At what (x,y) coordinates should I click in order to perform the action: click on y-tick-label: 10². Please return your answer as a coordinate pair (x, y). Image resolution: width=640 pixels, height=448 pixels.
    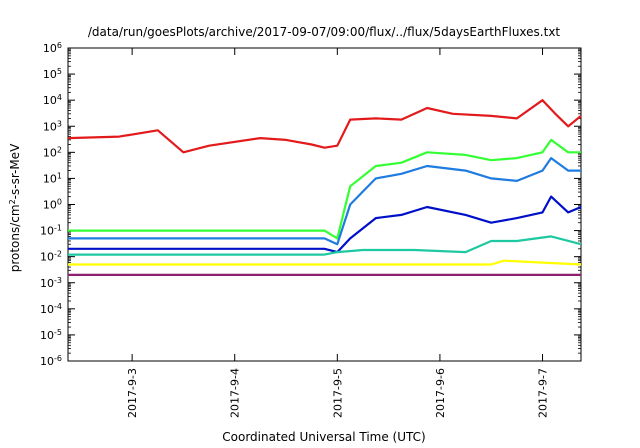
    Looking at the image, I should click on (52, 152).